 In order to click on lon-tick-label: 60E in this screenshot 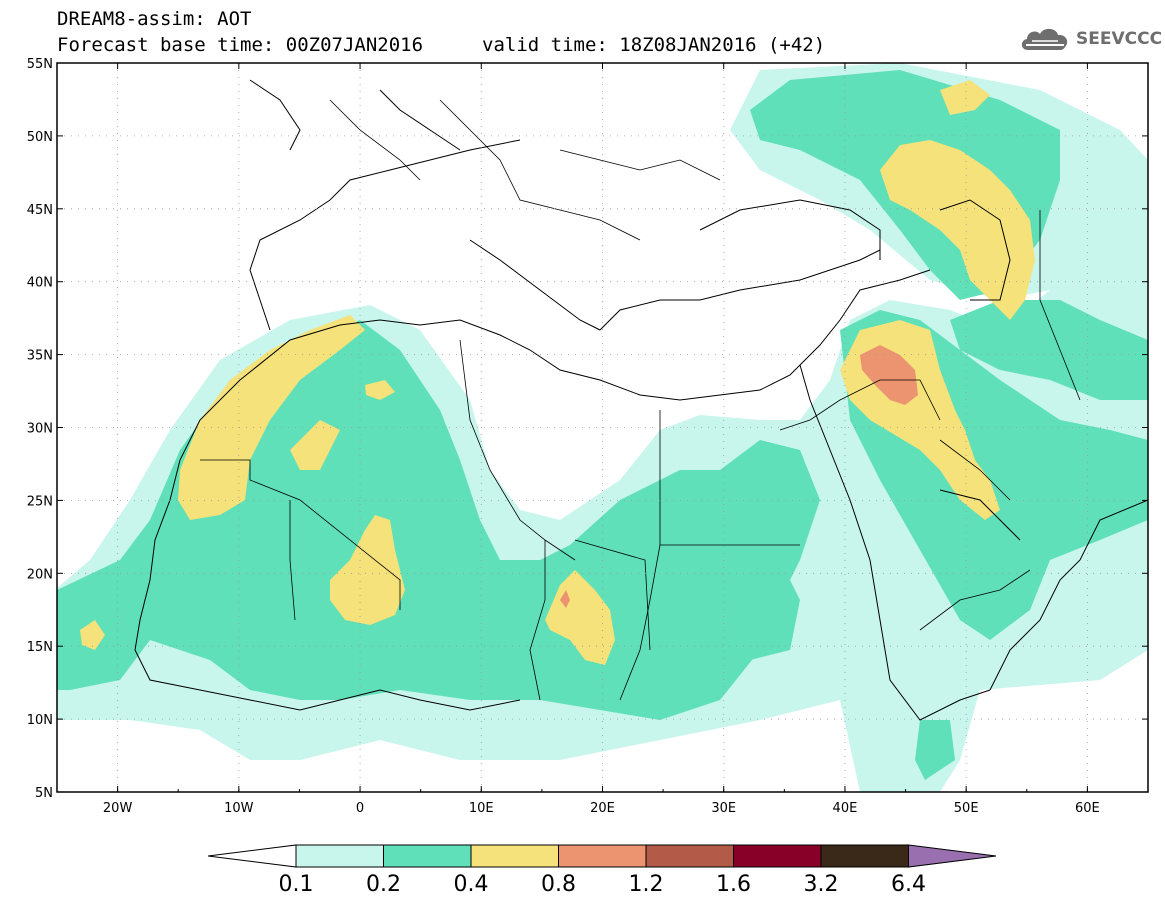, I will do `click(1087, 808)`.